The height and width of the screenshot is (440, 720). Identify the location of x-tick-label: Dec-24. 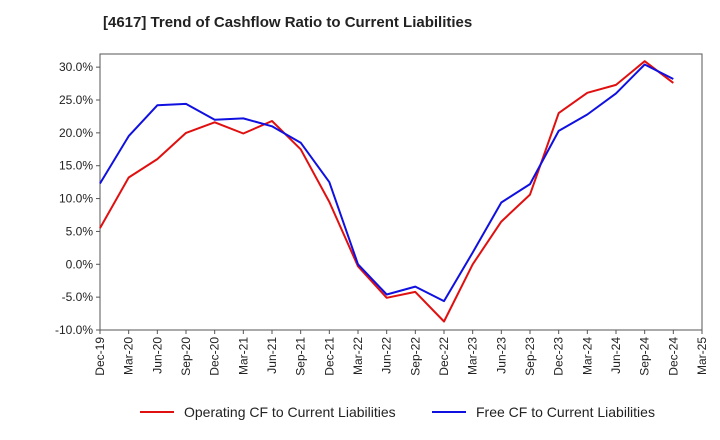
(673, 356).